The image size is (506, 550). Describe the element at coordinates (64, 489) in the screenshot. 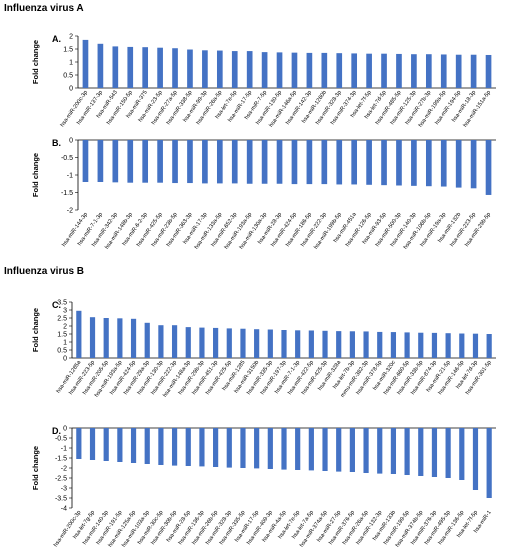

I see `y-tick-label: -3` at that location.